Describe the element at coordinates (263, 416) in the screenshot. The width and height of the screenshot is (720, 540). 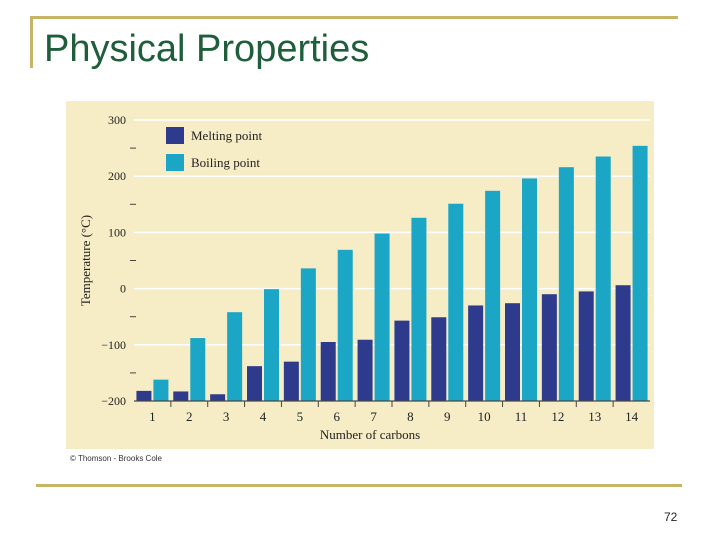
I see `x-tick-label: 4` at that location.